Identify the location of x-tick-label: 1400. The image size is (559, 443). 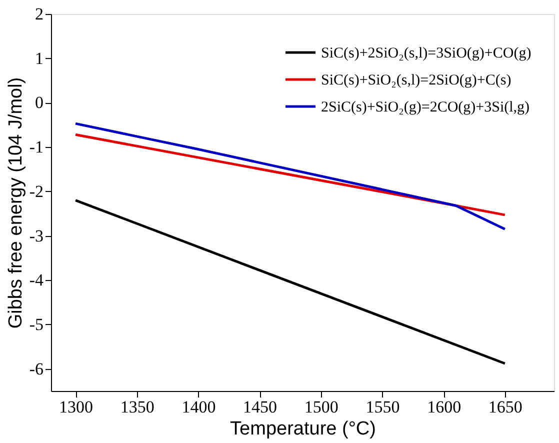
(199, 407).